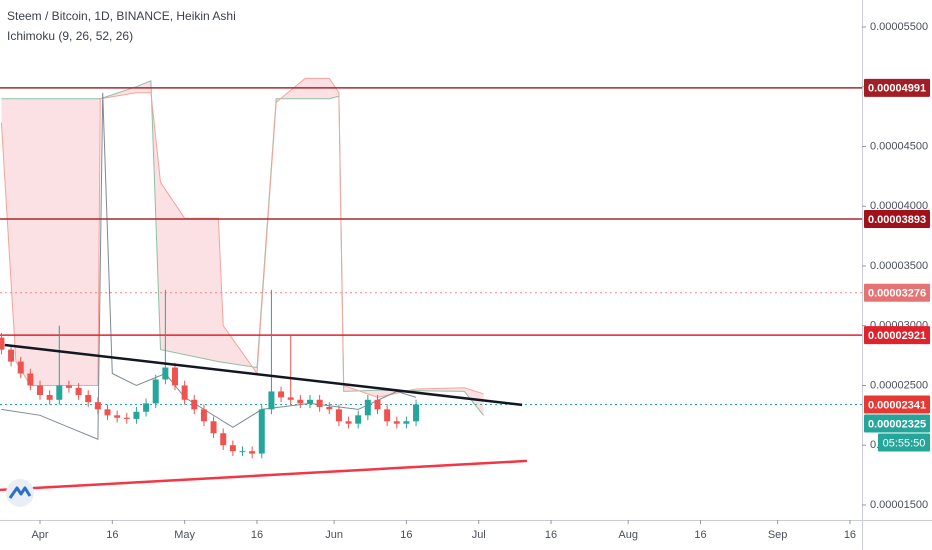  I want to click on x-tick-label: Jun, so click(334, 535).